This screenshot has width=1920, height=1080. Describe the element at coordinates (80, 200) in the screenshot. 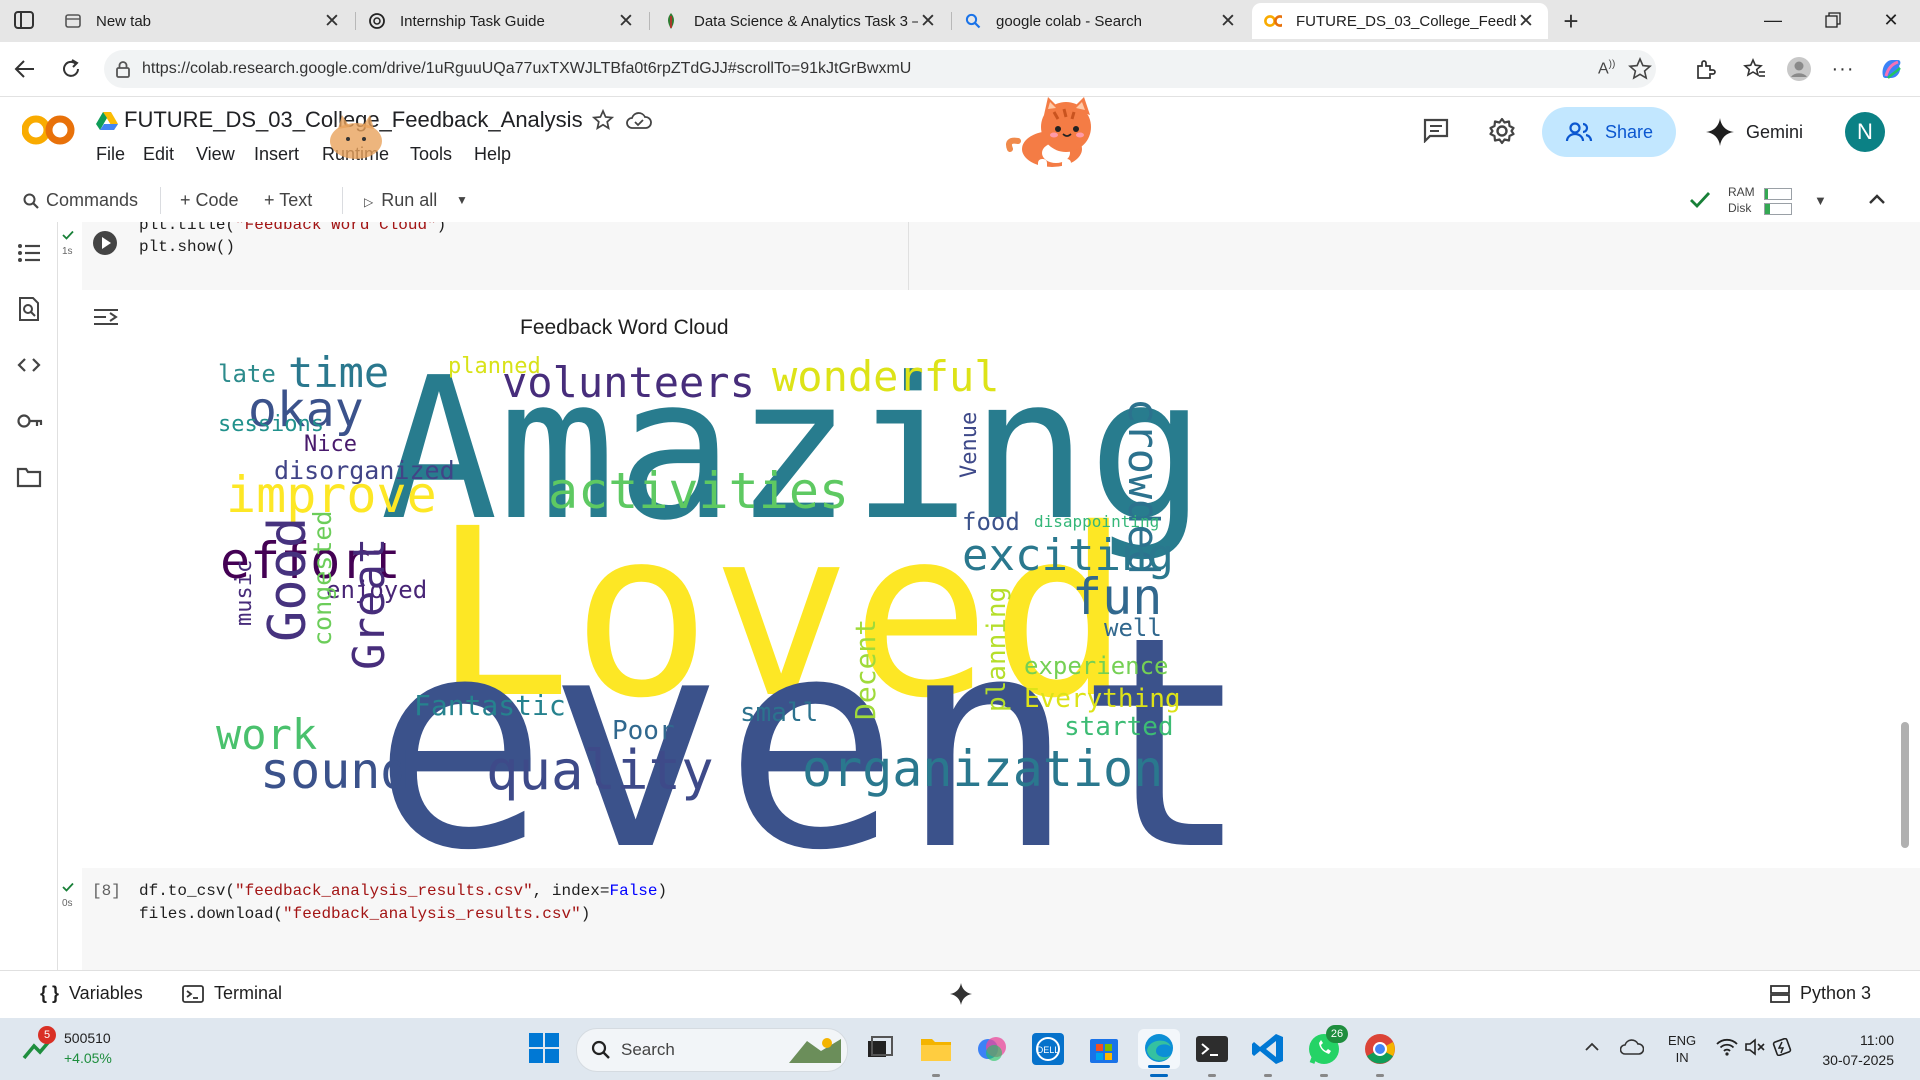

I see `commands-button: Commands` at that location.